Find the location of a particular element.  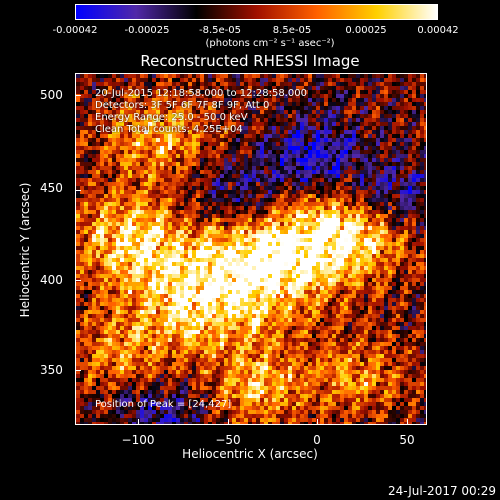

x-axis-label: Heliocentric X (arcsec) is located at coordinates (250, 454).